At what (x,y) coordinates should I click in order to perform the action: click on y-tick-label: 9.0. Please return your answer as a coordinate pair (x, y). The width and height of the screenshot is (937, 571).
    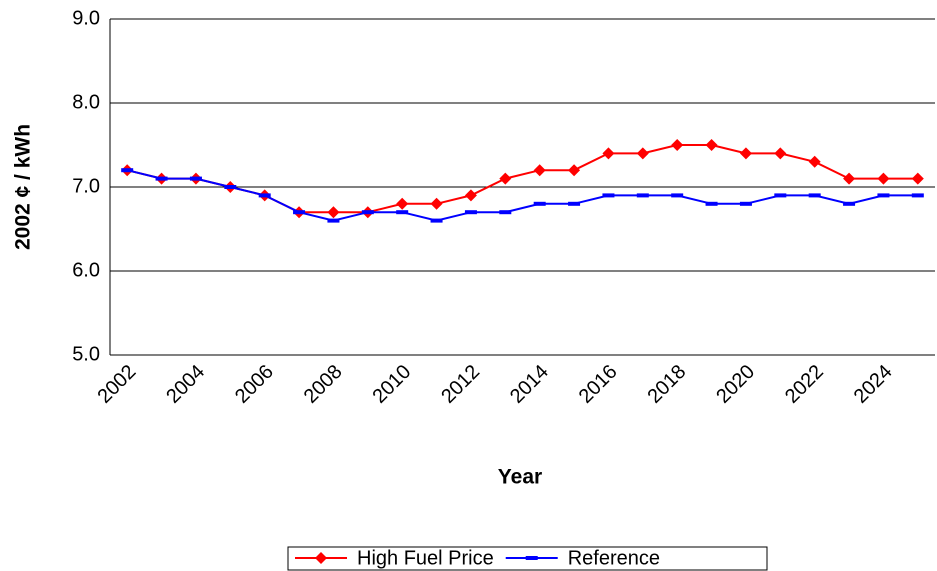
    Looking at the image, I should click on (86, 18).